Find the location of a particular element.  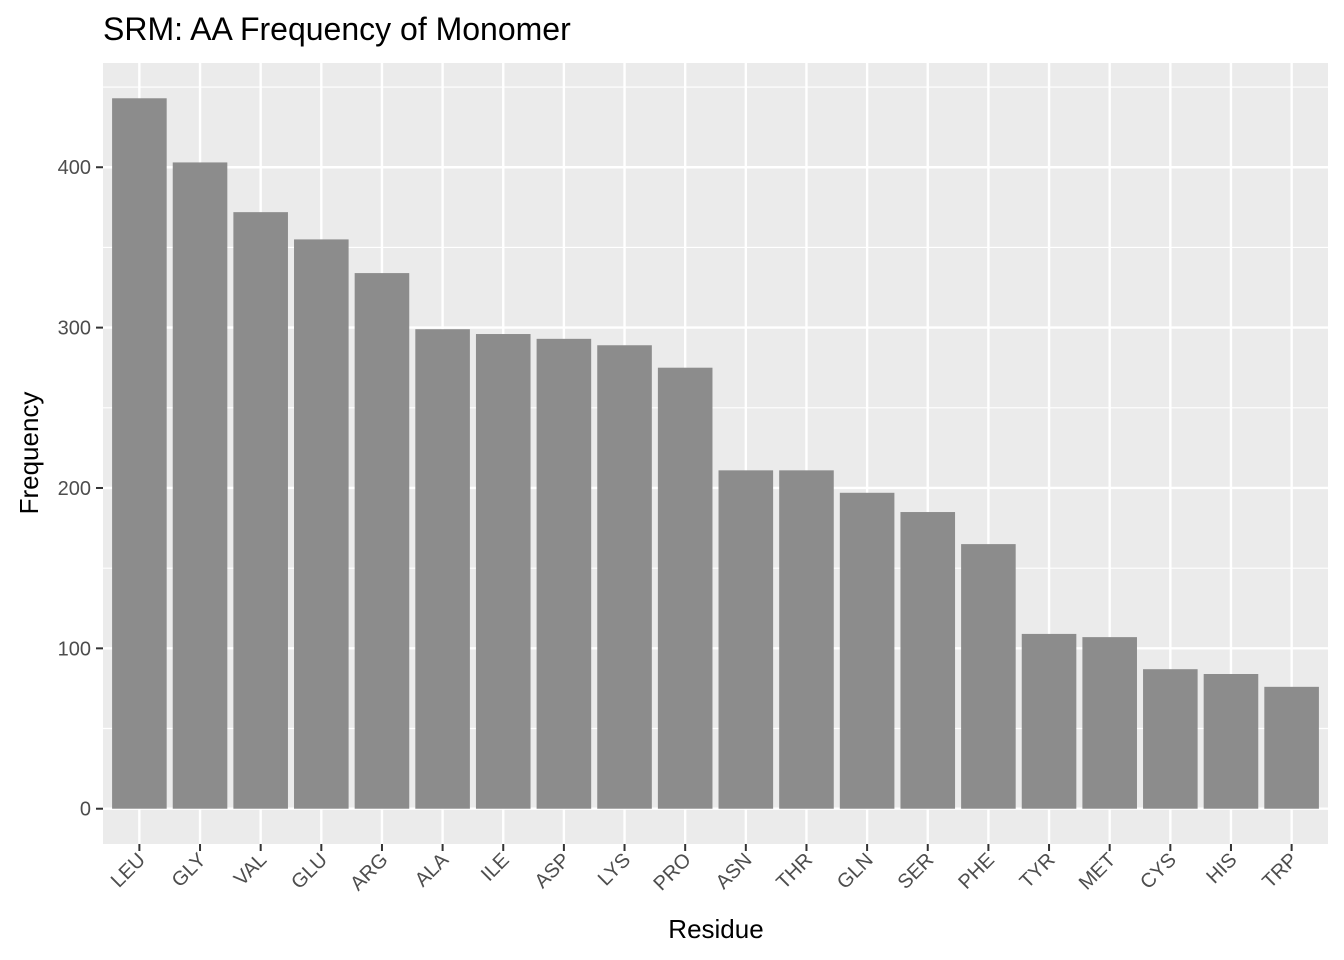

bar-asn is located at coordinates (746, 639).